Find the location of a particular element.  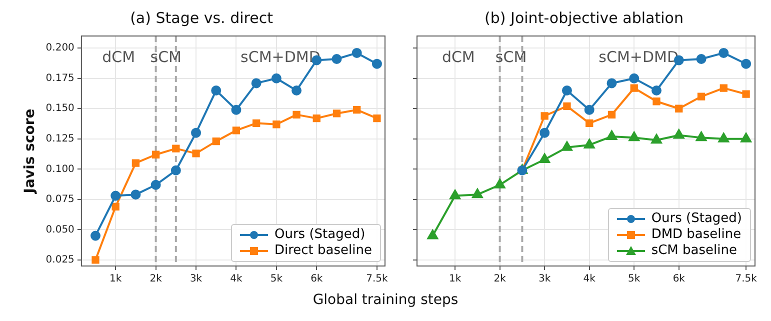

y-tick-label: 0.200 is located at coordinates (60, 48).